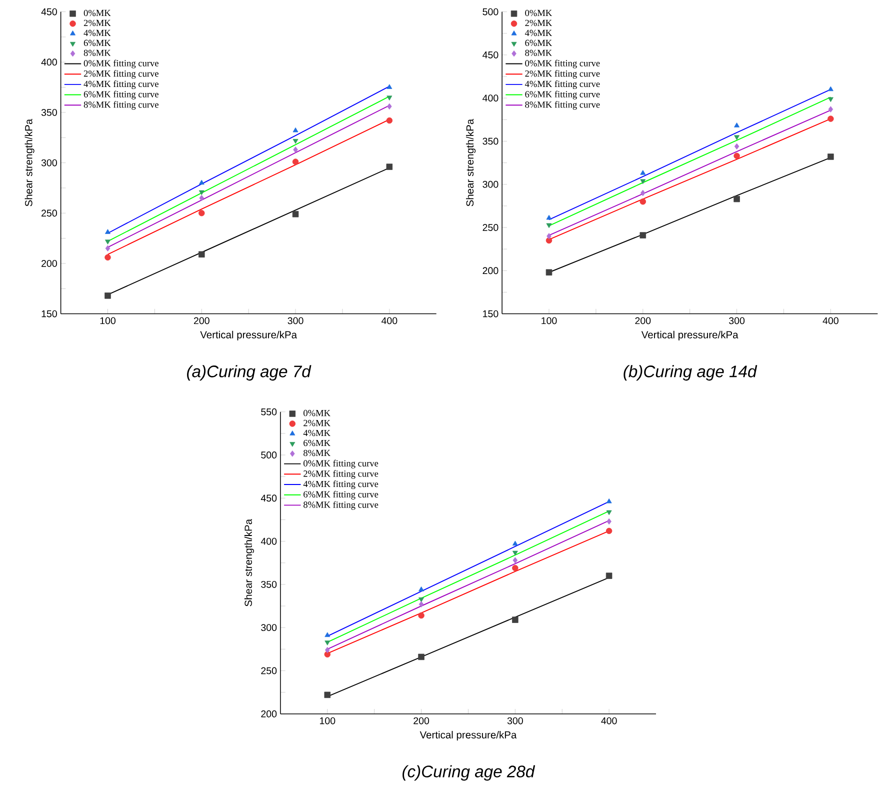  What do you see at coordinates (269, 412) in the screenshot?
I see `y-tick-label: 550` at bounding box center [269, 412].